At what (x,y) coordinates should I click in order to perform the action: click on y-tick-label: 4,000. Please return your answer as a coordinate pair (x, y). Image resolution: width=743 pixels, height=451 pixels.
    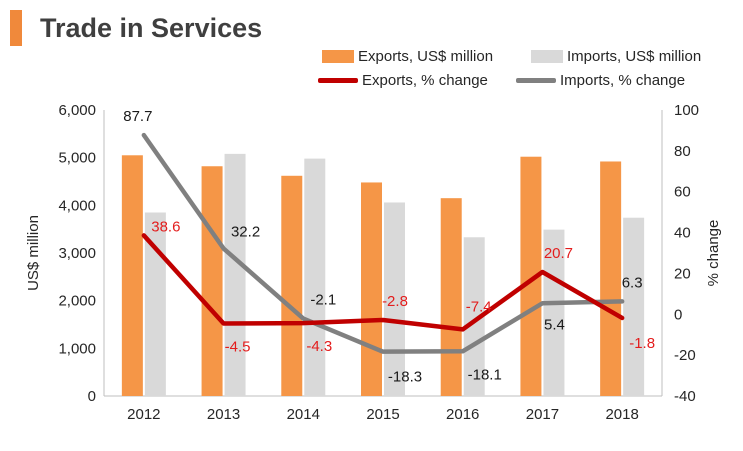
    Looking at the image, I should click on (77, 205).